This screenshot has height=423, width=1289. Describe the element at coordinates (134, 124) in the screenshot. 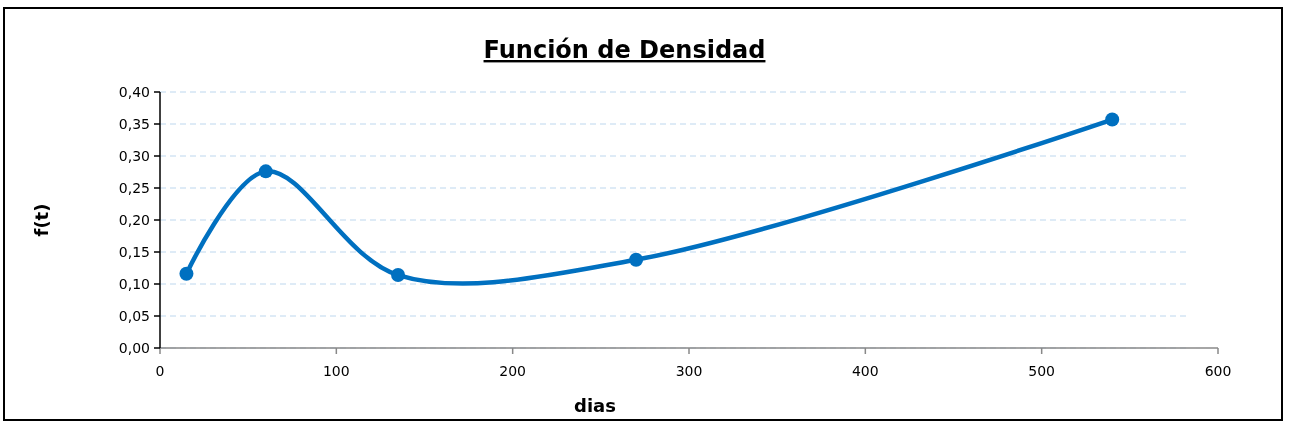

I see `y-tick-label: 0,35` at that location.